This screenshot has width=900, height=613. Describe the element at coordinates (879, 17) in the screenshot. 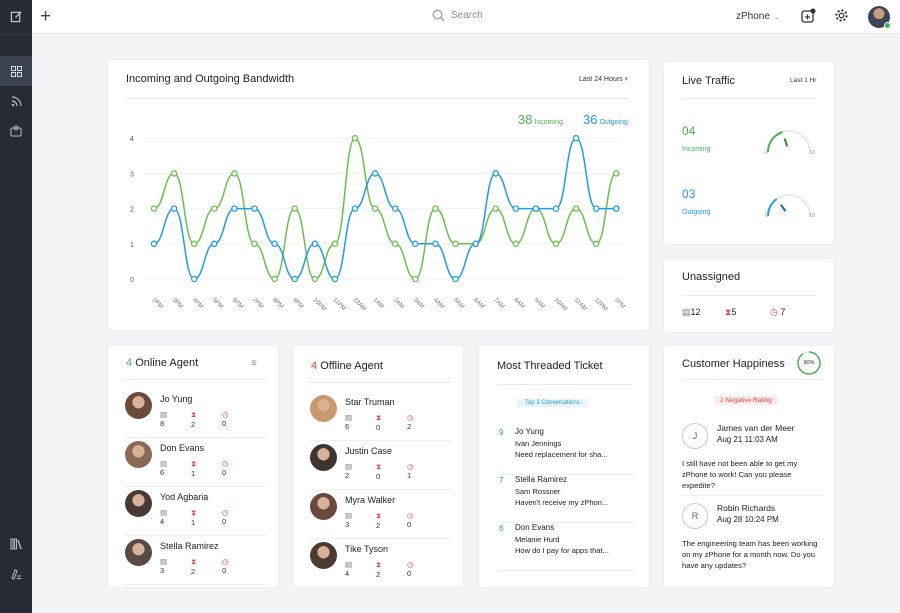

I see `user-avatar` at that location.